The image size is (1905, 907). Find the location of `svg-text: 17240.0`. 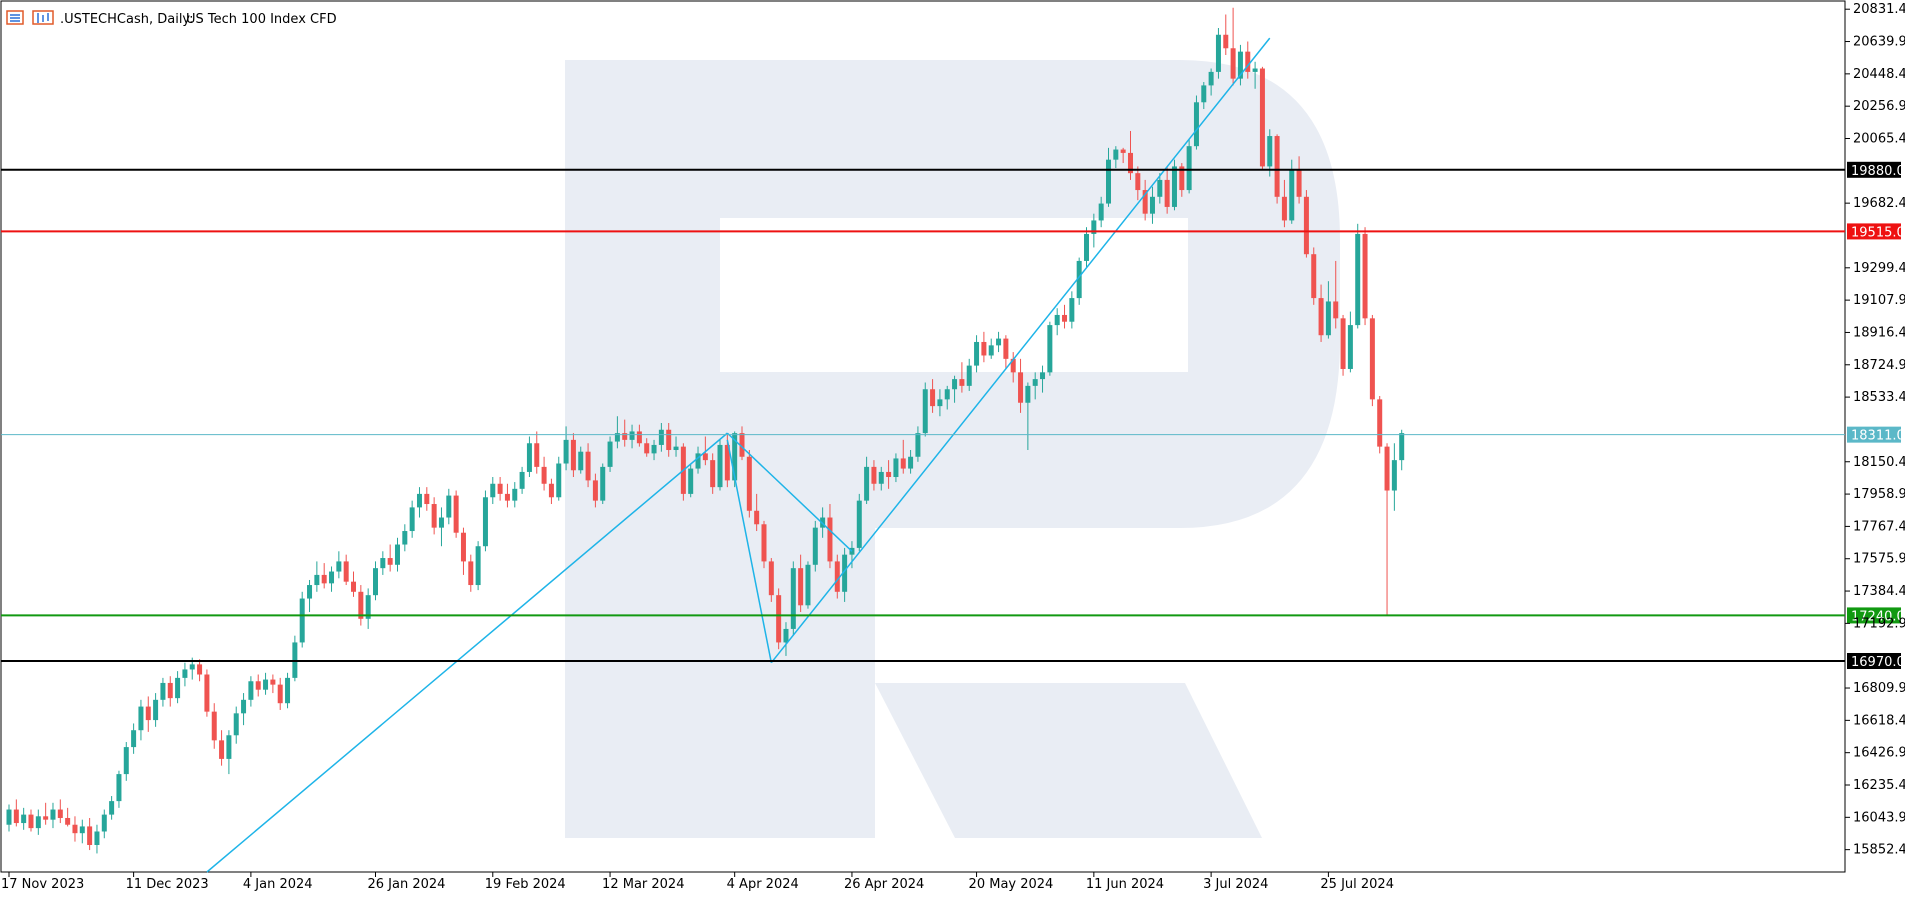

svg-text: 17240.0 is located at coordinates (1878, 616).